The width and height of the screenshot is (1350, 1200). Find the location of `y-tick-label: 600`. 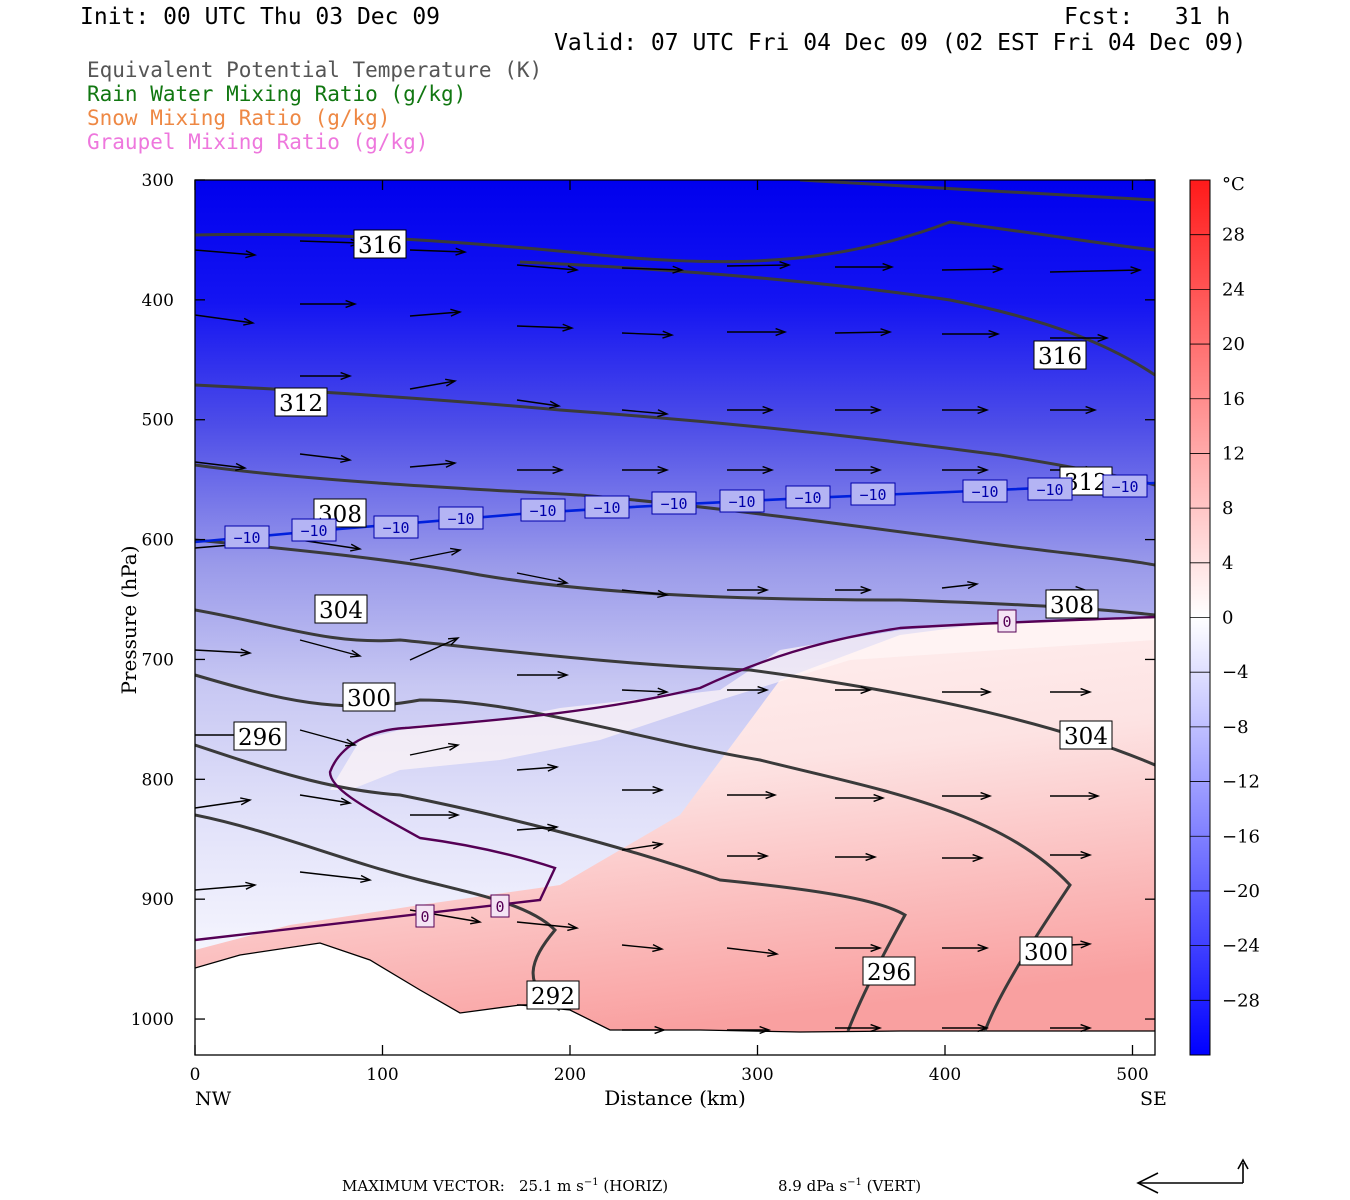

y-tick-label: 600 is located at coordinates (158, 541).